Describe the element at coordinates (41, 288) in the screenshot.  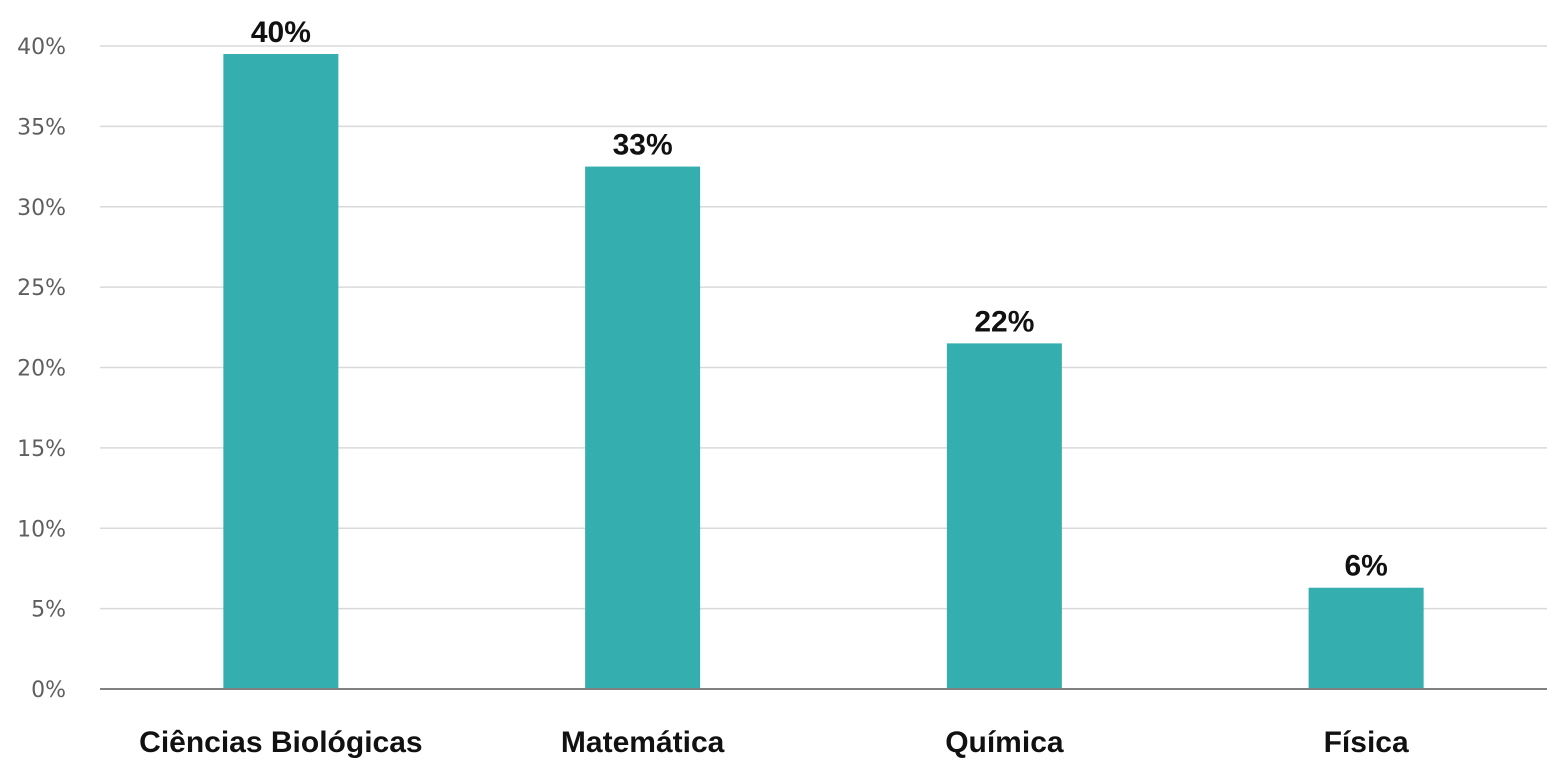
I see `y-tick-label: 25%` at that location.